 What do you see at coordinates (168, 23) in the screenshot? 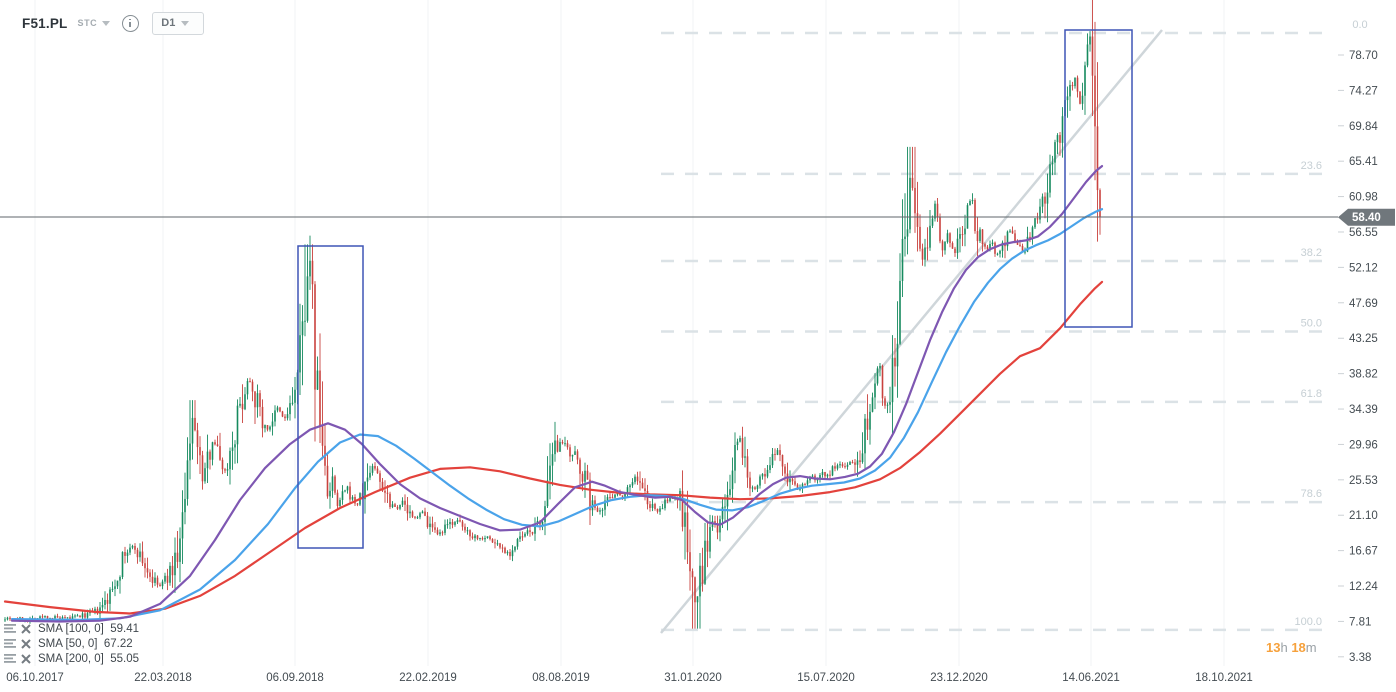
I see `timeframe-value: D1` at bounding box center [168, 23].